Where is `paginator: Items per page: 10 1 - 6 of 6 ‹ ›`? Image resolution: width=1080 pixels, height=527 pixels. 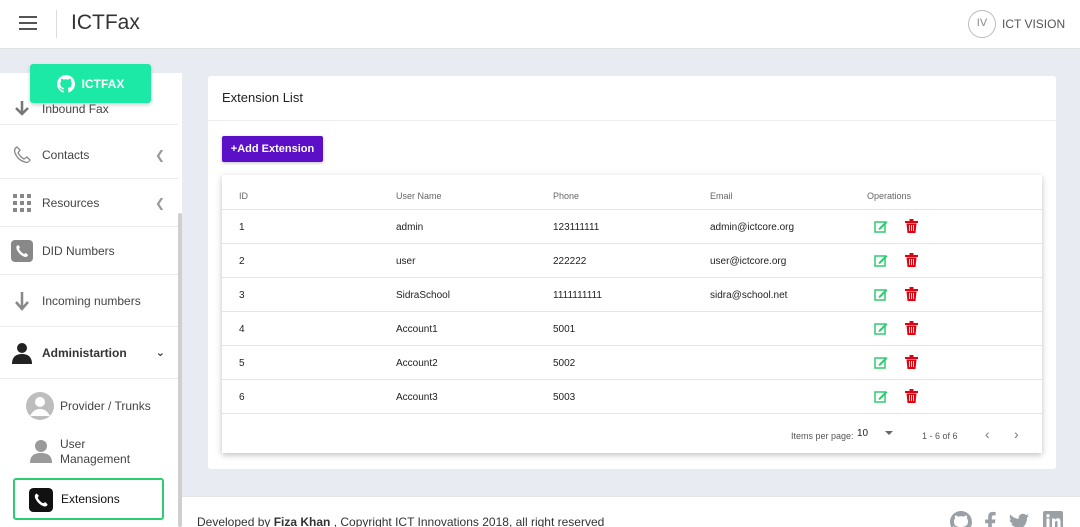
paginator: Items per page: 10 1 - 6 of 6 ‹ › is located at coordinates (632, 433).